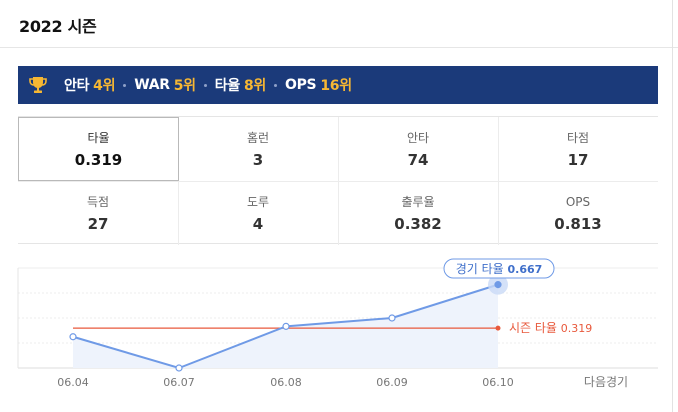  What do you see at coordinates (73, 382) in the screenshot?
I see `x-tick-label: 06.04` at bounding box center [73, 382].